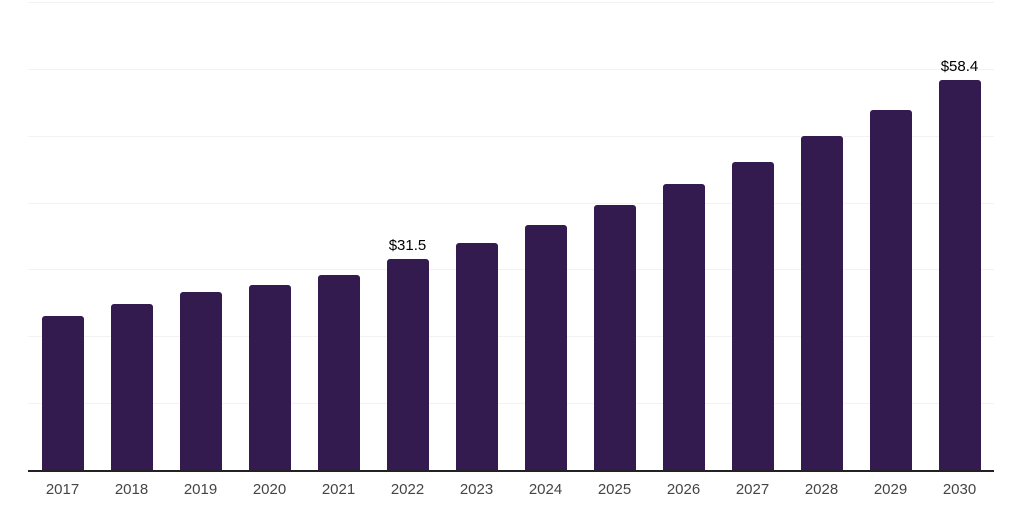 The height and width of the screenshot is (512, 1024). Describe the element at coordinates (959, 274) in the screenshot. I see `bar-2030` at that location.